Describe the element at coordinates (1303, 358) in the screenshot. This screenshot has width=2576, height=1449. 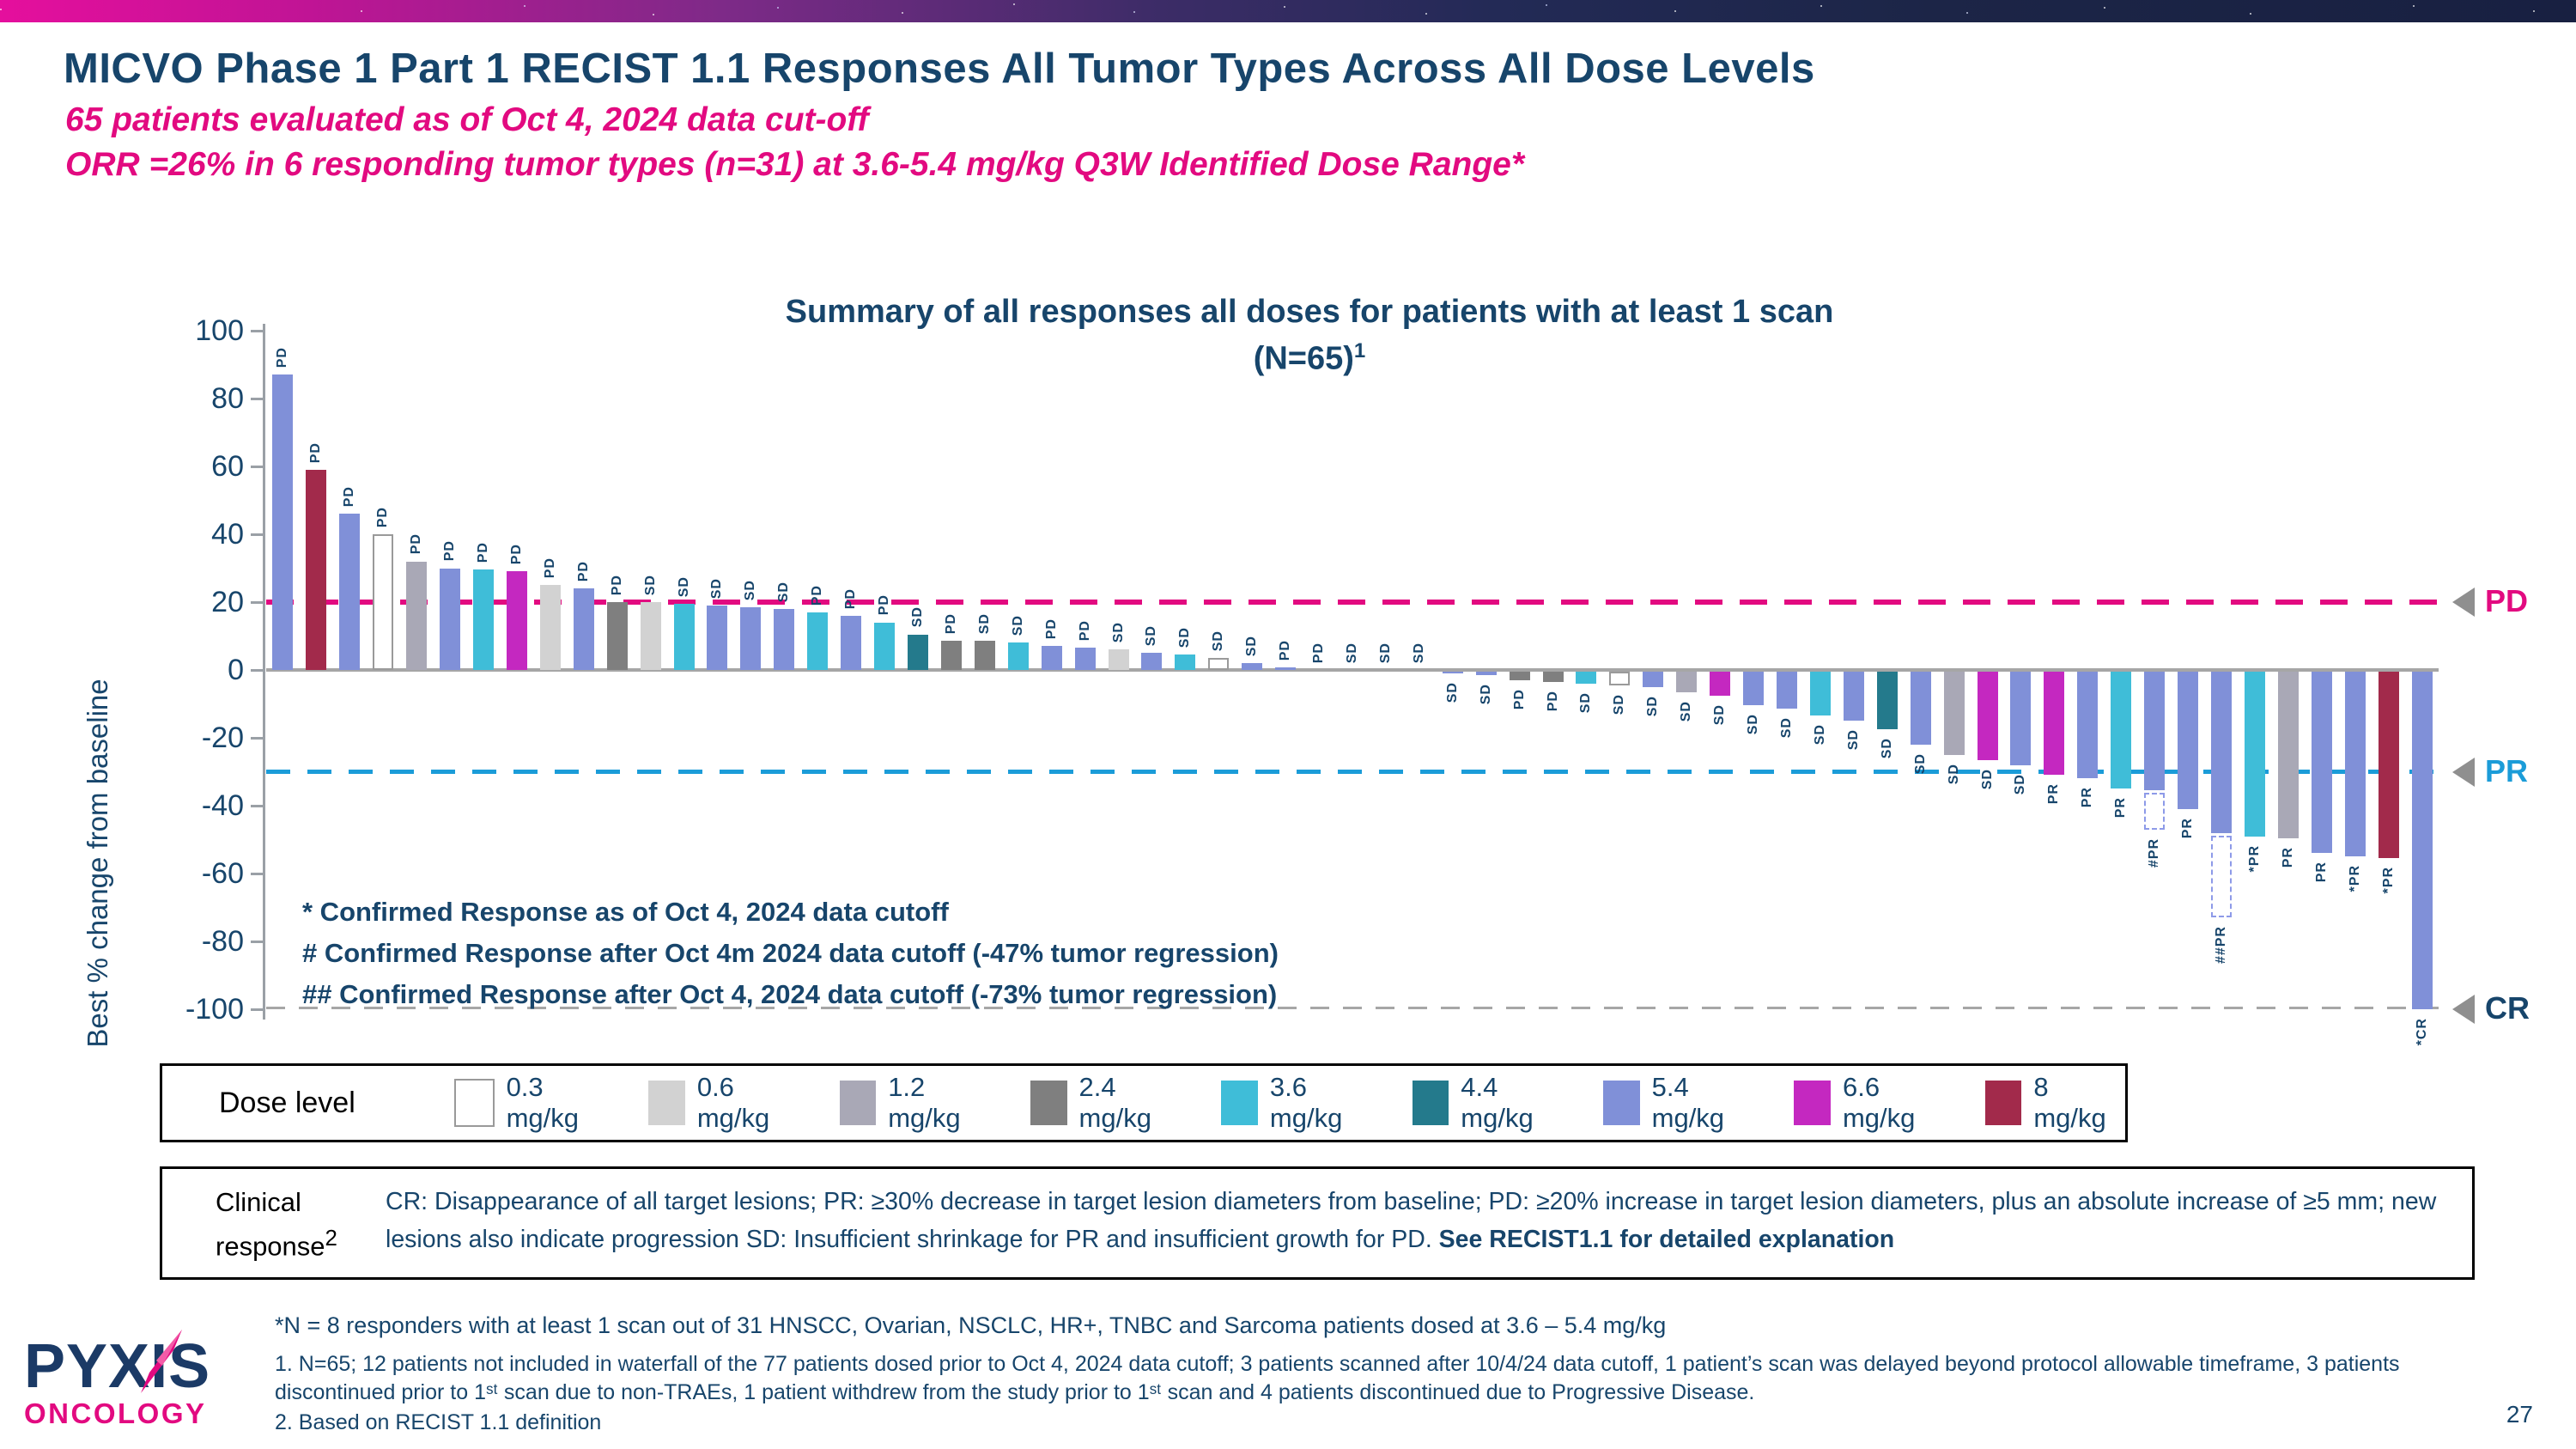
I see `chart-title-line2: (N=65)` at that location.